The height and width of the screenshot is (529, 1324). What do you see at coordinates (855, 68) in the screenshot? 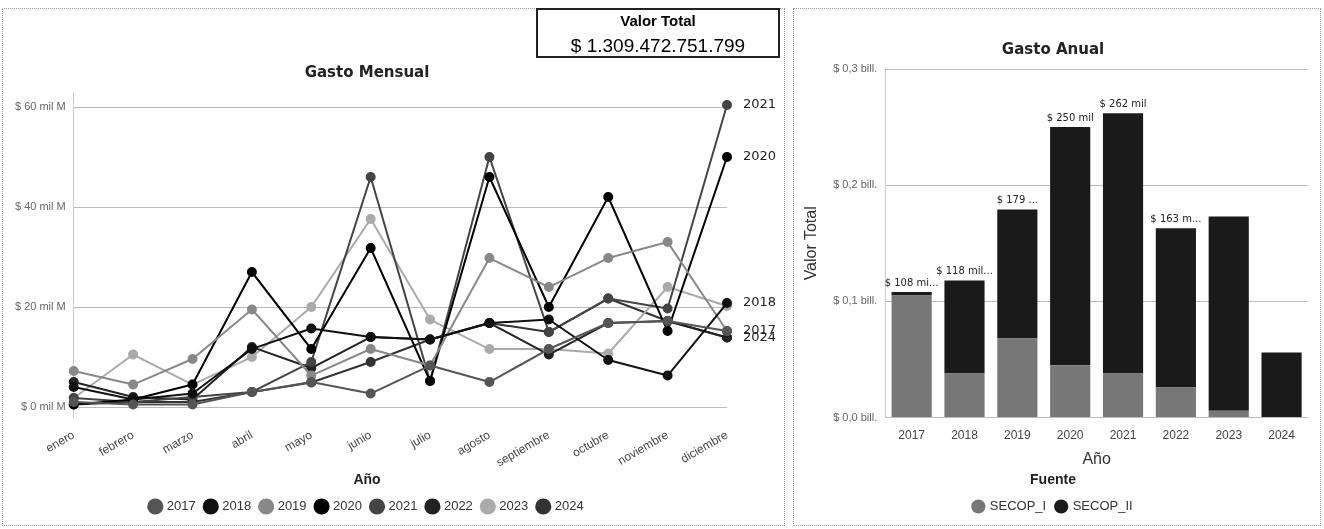
I see `y-tick-label: $ 0,3 bill.` at bounding box center [855, 68].